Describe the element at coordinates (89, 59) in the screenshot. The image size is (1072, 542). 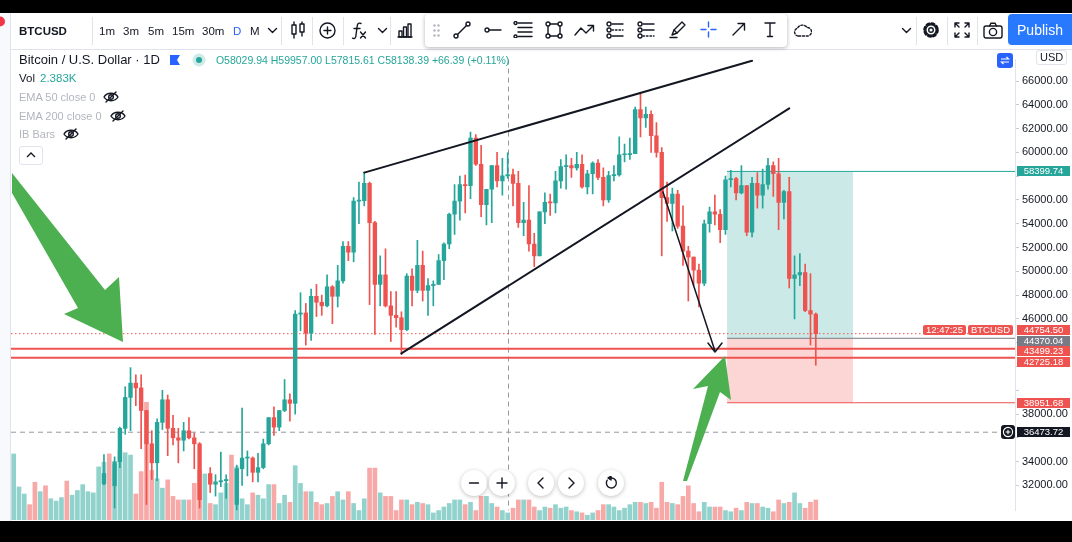
I see `chart-title: Bitcoin / U.S. Dollar · 1D` at that location.